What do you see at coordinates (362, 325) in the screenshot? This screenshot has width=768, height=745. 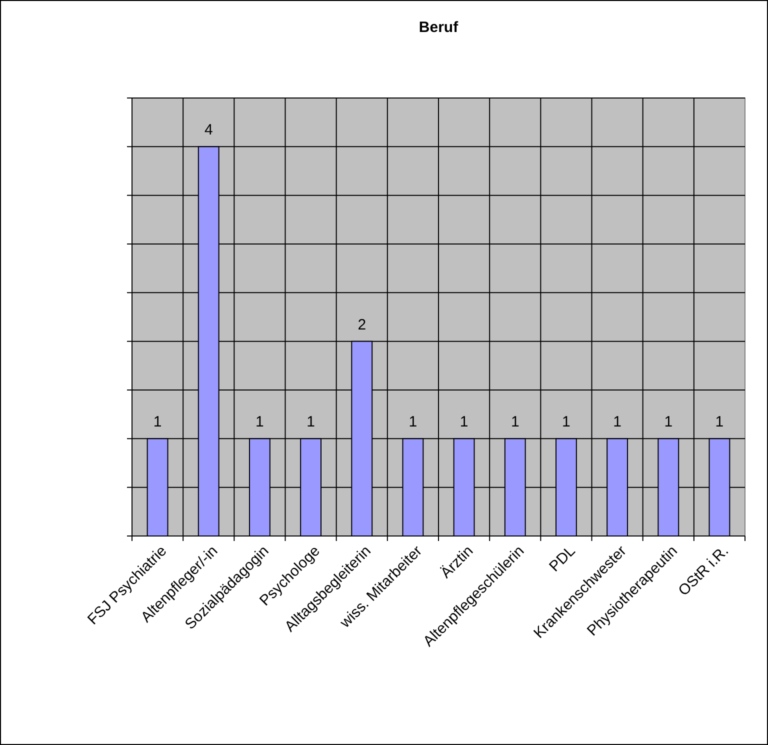 I see `data-label: 2` at bounding box center [362, 325].